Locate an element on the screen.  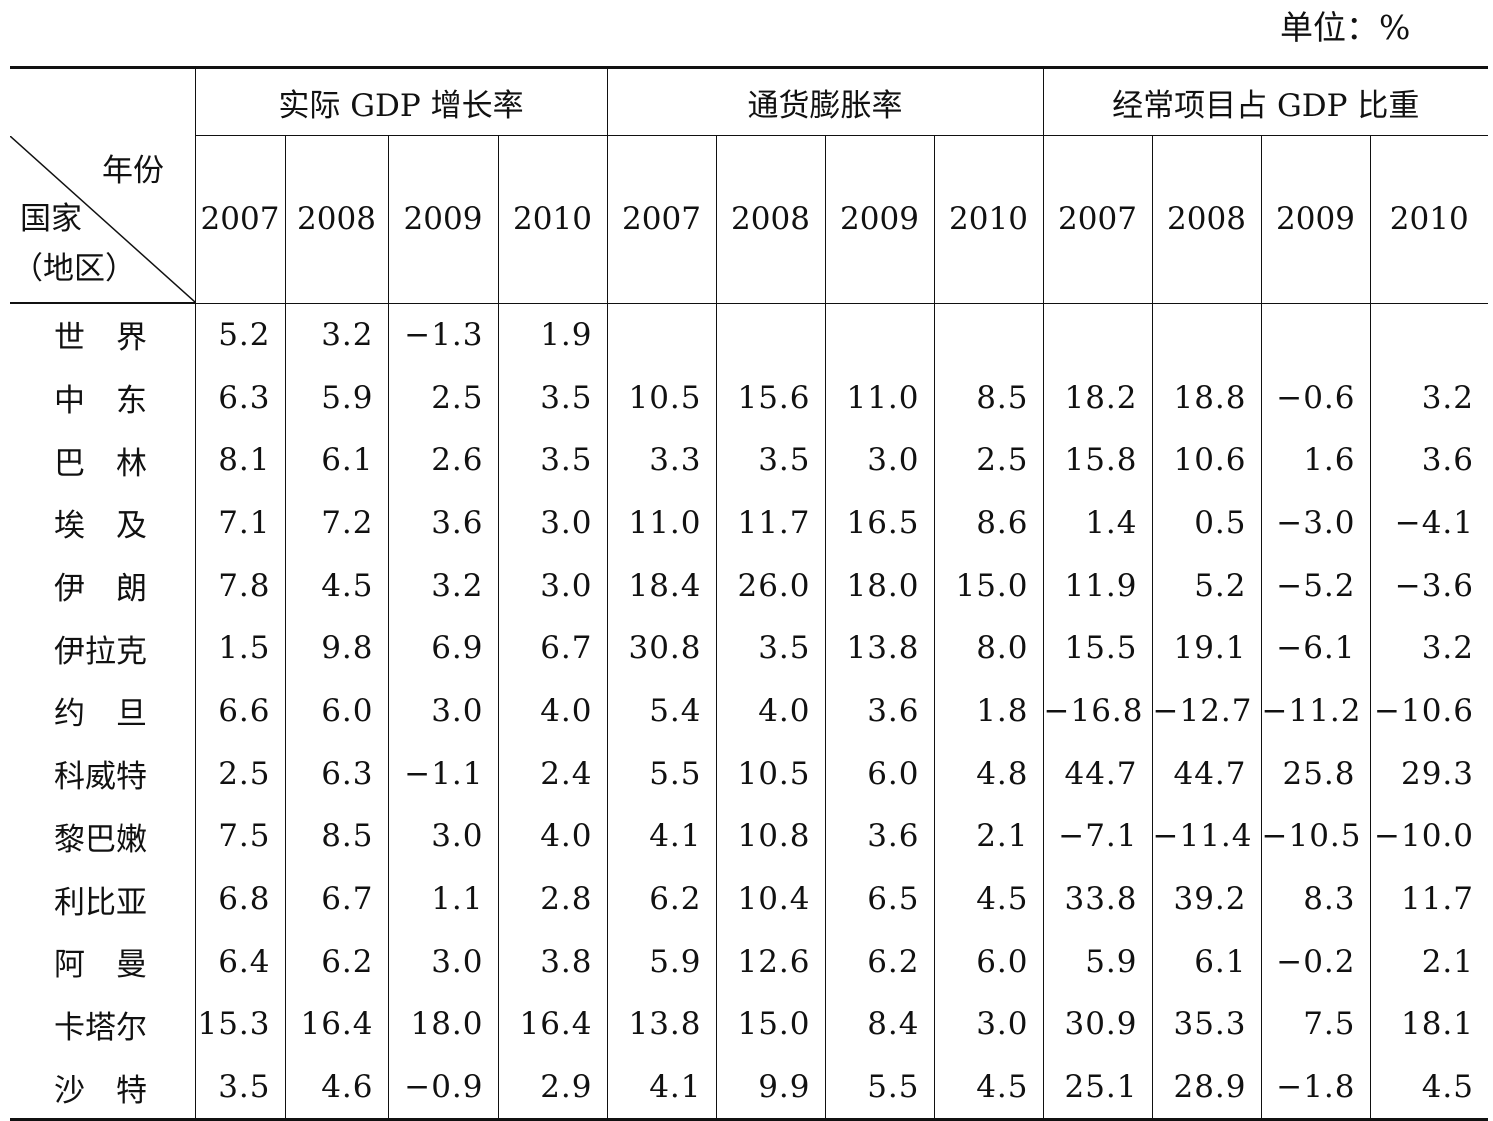
country-cell: 黎巴嫩 is located at coordinates (100, 839).